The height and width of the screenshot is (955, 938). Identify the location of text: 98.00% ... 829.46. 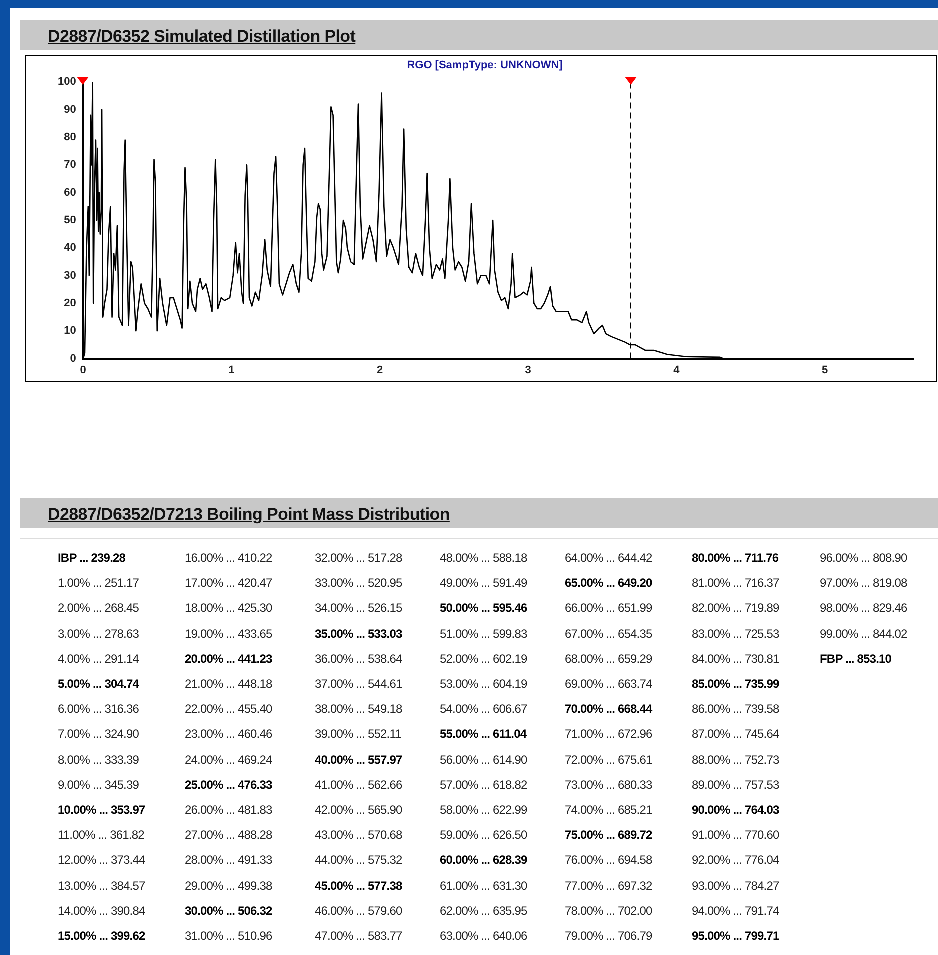
(864, 608).